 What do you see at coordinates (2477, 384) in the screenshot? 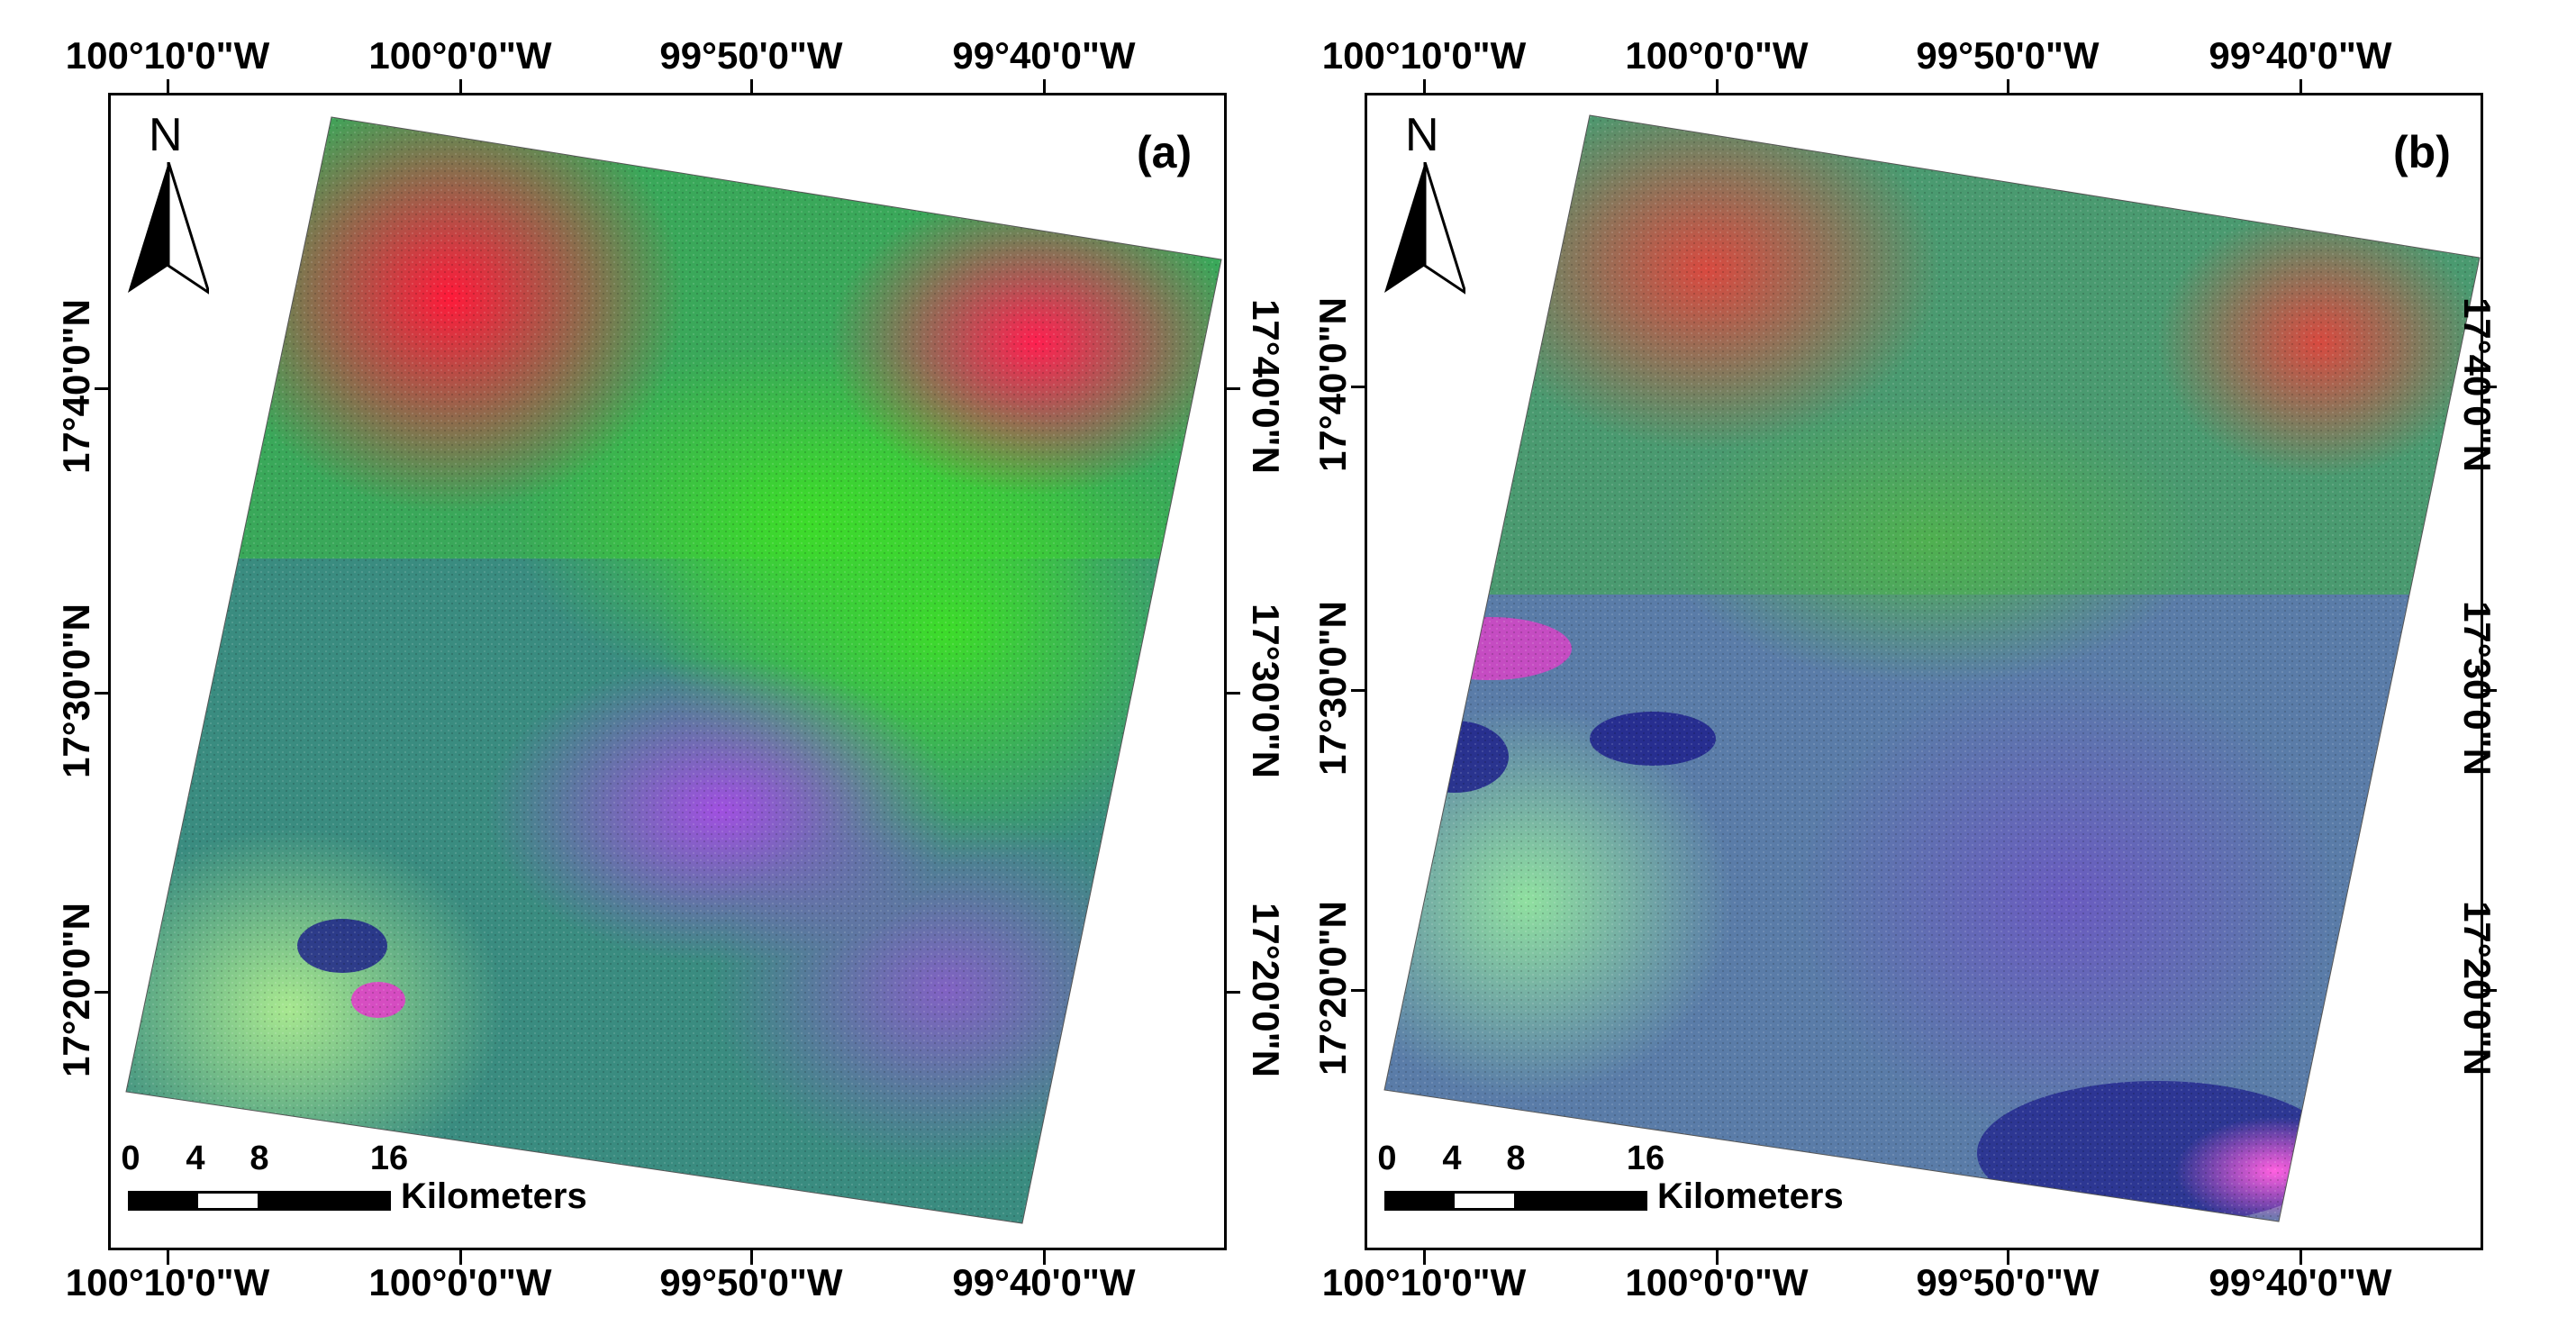
I see `lat-label-right: 17°40'0"N` at bounding box center [2477, 384].